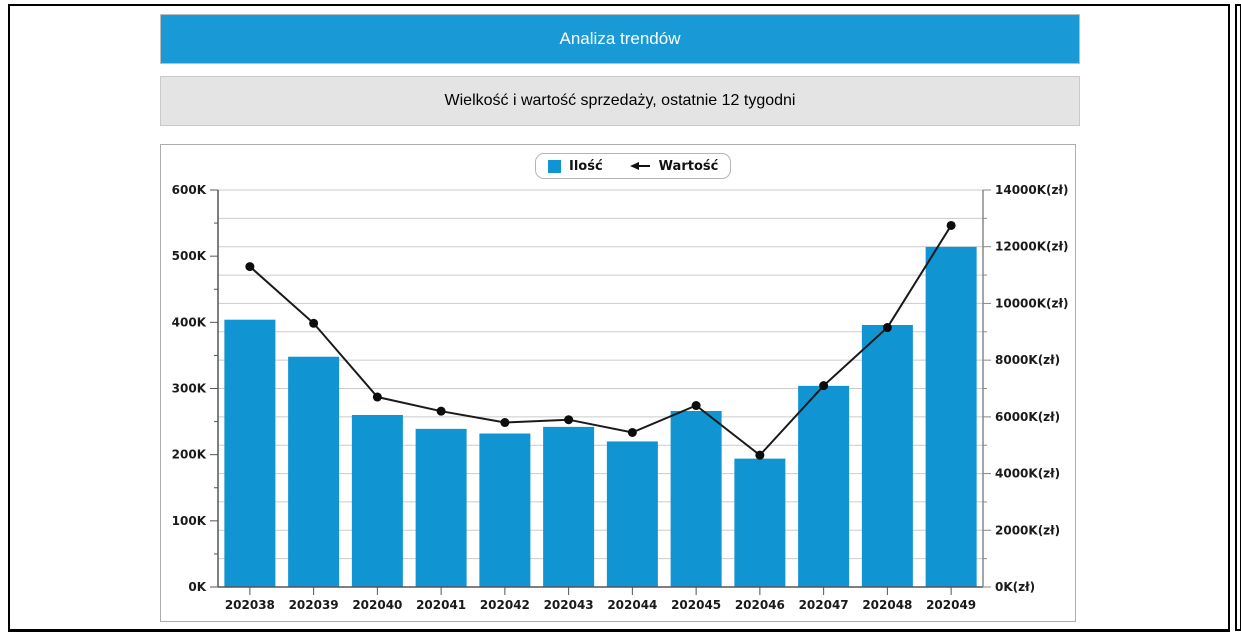 This screenshot has height=642, width=1241. I want to click on bar-series-swatch-icon, so click(554, 166).